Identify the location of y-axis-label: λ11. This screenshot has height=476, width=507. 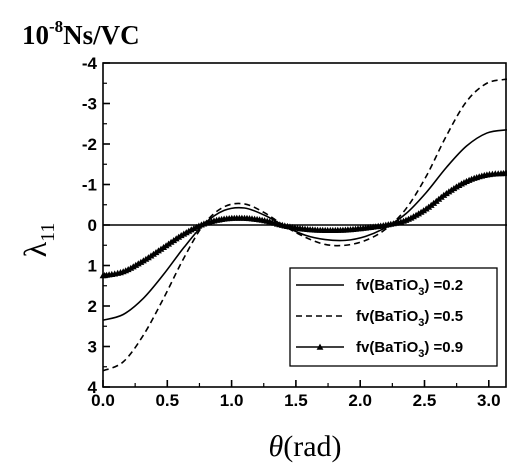
(38, 240).